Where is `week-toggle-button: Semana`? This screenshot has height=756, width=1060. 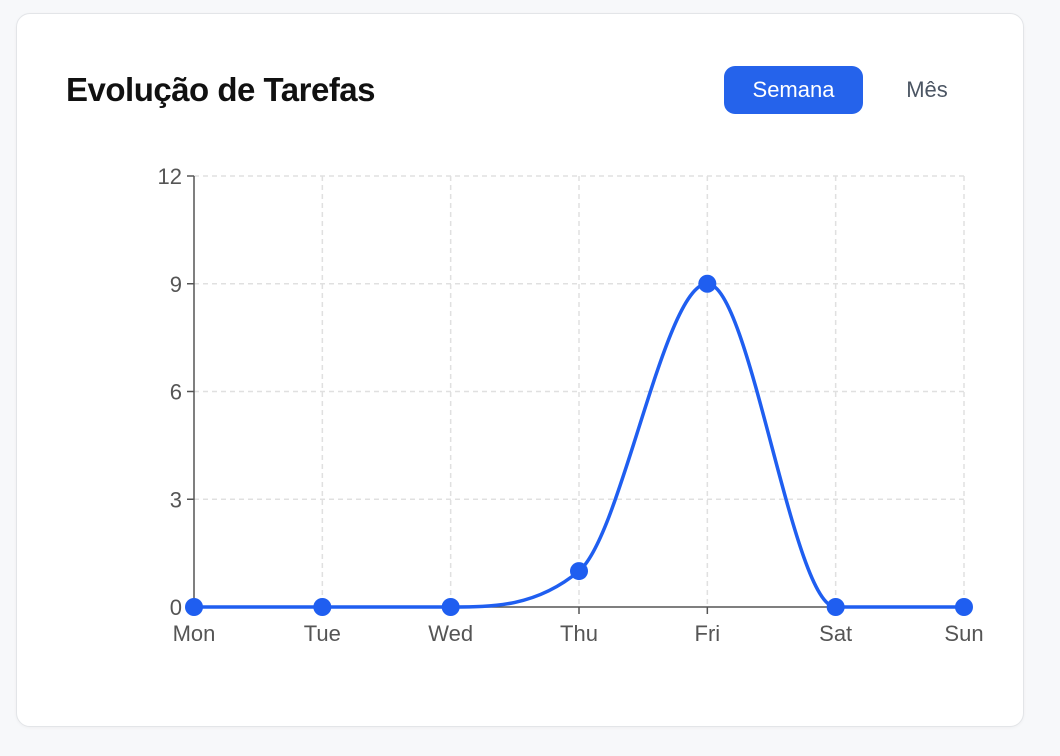 week-toggle-button: Semana is located at coordinates (793, 90).